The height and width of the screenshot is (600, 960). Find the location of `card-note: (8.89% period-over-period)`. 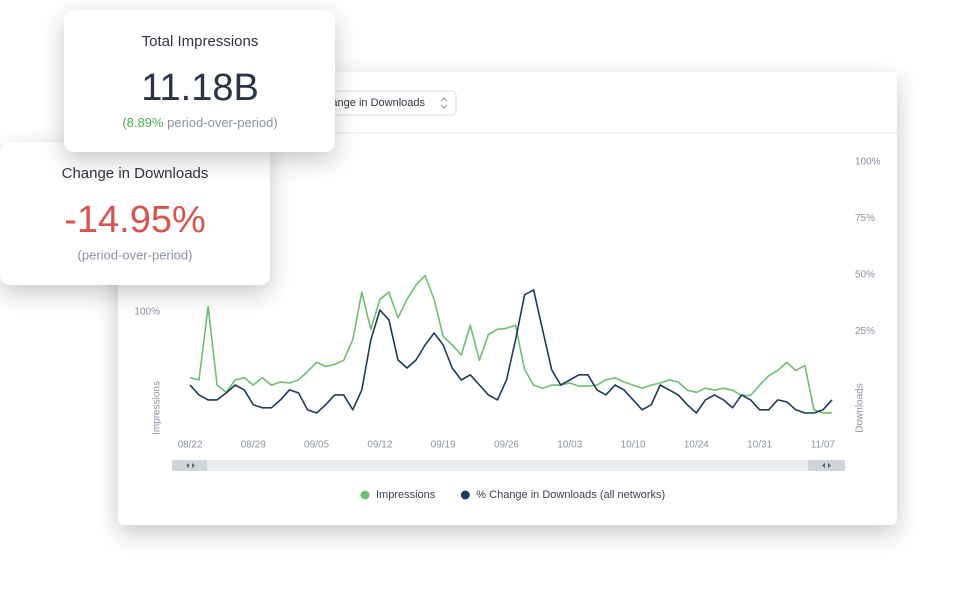

card-note: (8.89% period-over-period) is located at coordinates (199, 122).